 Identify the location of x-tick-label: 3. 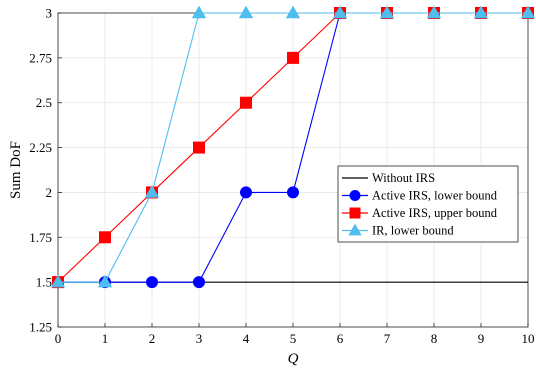
(199, 338).